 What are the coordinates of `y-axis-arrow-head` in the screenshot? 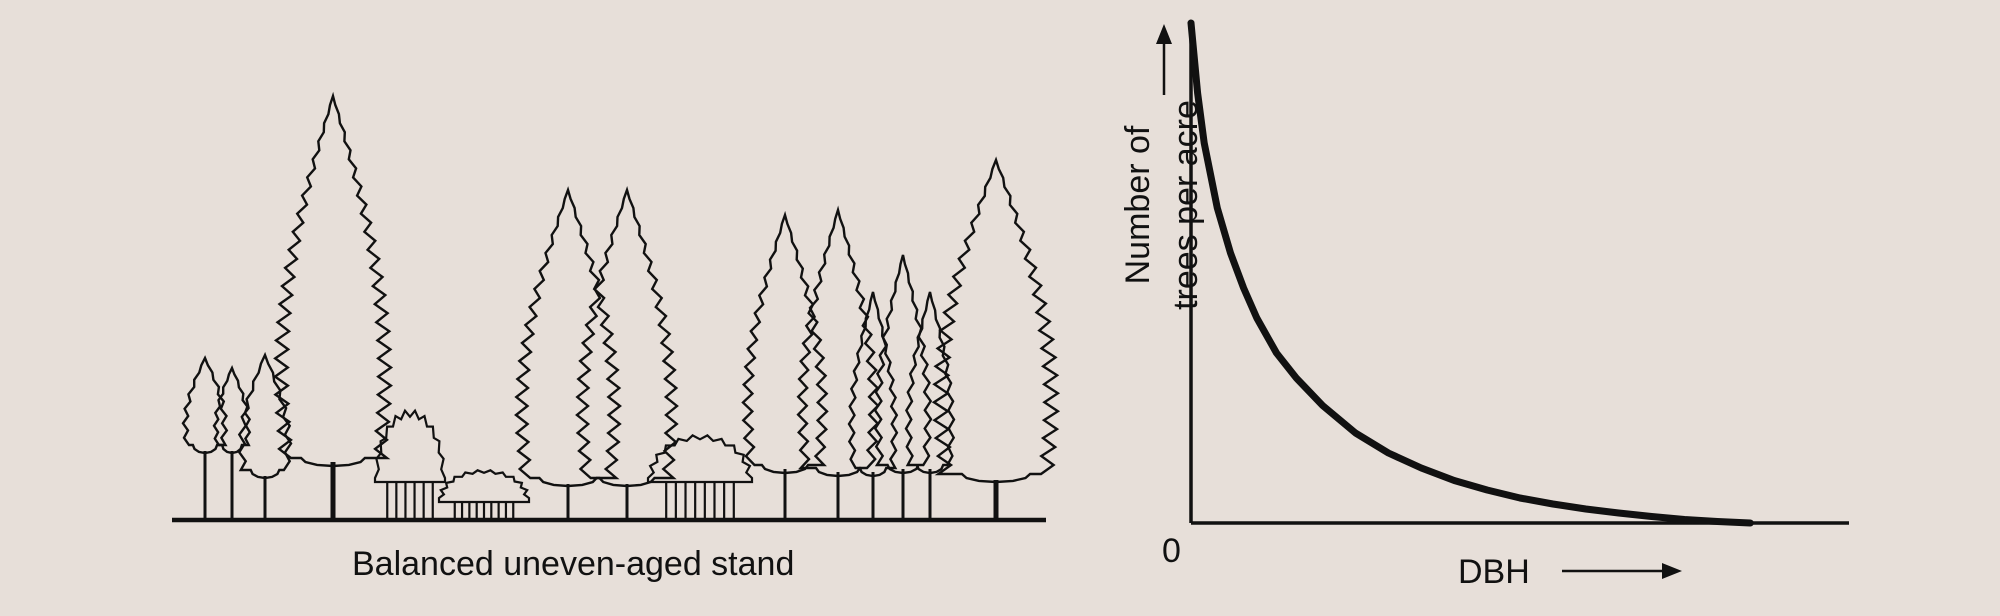 It's located at (1164, 34).